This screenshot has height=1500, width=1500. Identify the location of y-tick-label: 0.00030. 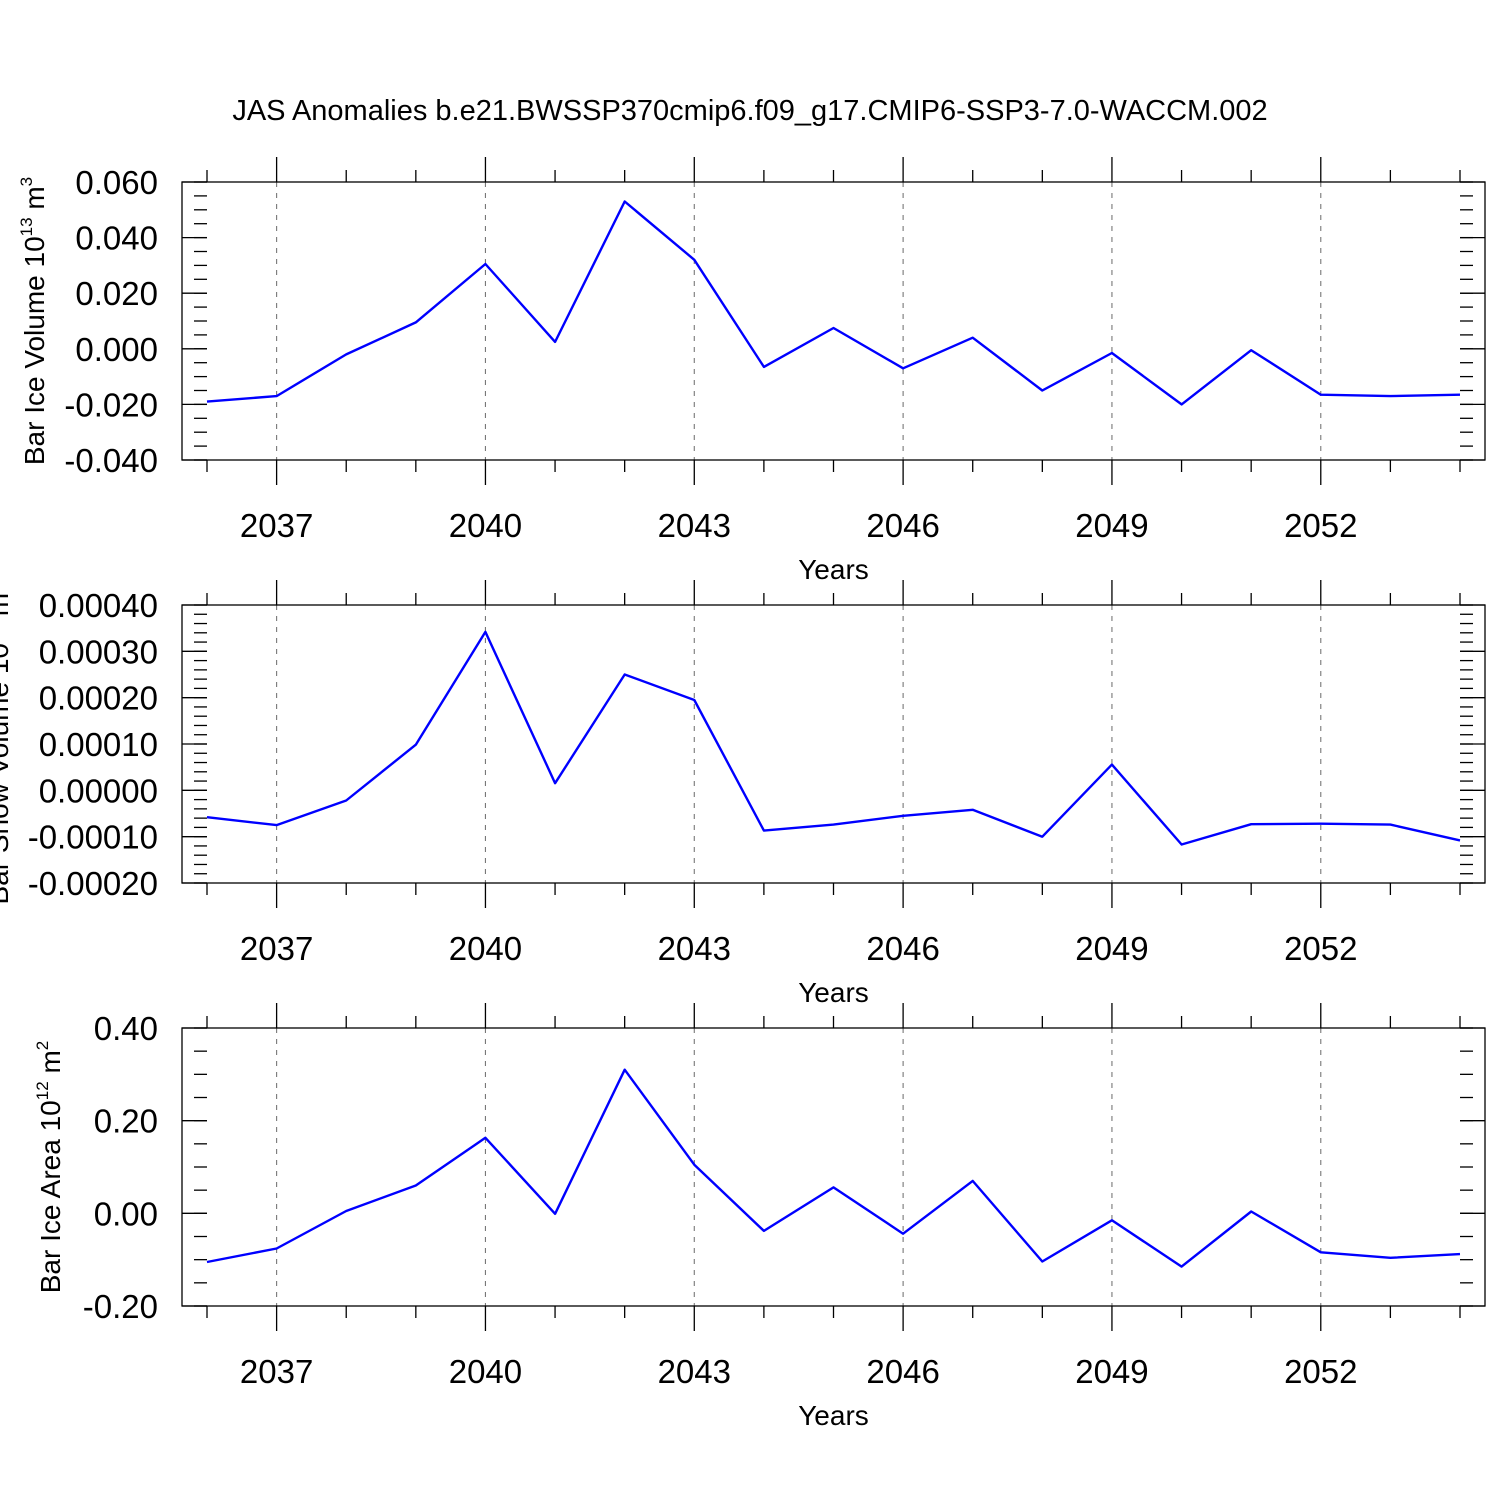
(98, 651).